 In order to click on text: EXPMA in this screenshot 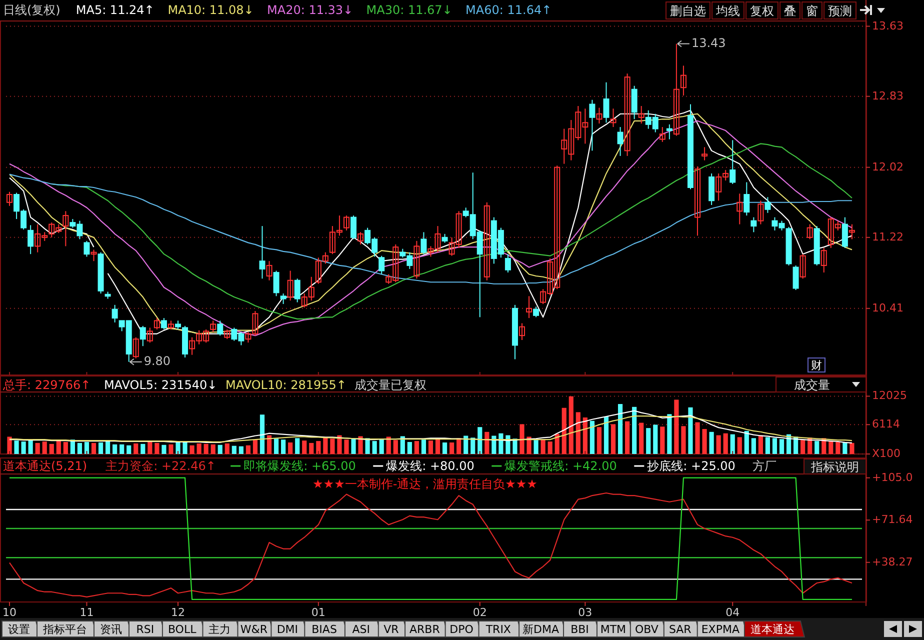, I will do `click(720, 629)`.